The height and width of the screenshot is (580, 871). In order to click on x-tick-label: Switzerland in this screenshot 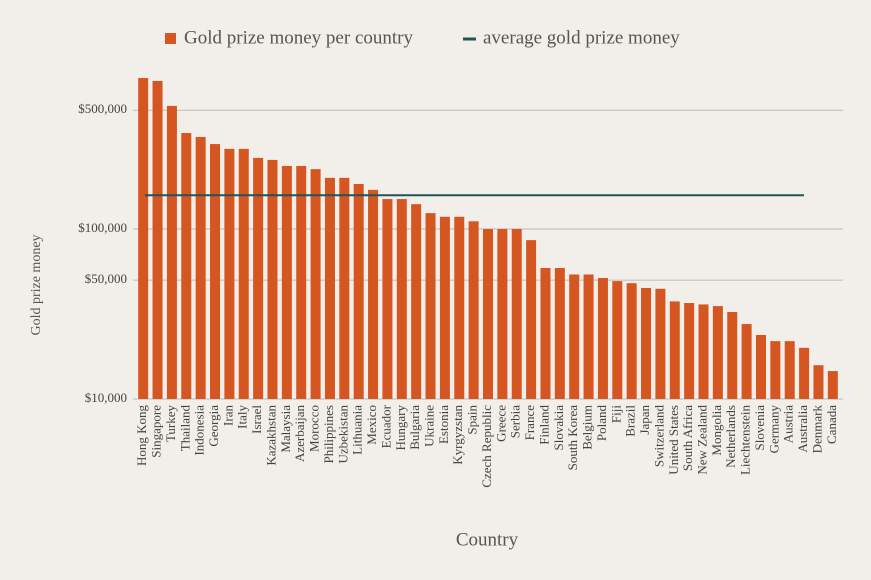, I will do `click(658, 436)`.